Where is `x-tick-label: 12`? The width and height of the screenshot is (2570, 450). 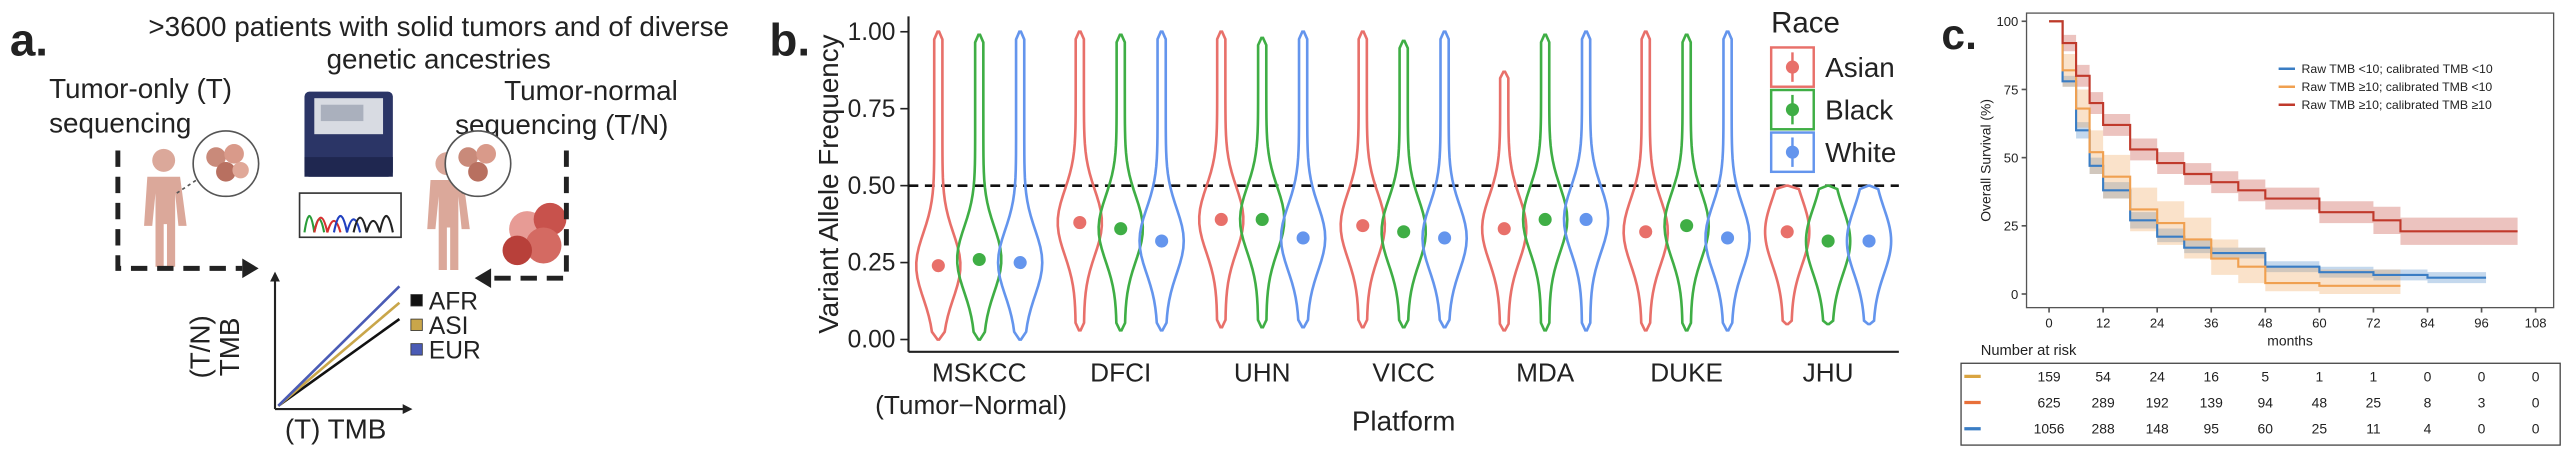 x-tick-label: 12 is located at coordinates (2103, 322).